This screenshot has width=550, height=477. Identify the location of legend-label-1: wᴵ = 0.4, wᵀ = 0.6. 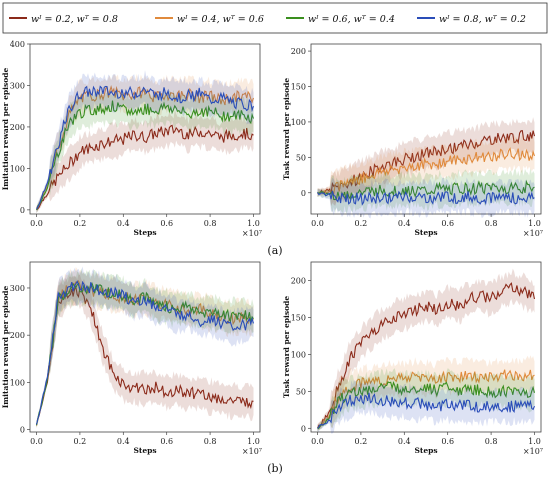
(220, 19).